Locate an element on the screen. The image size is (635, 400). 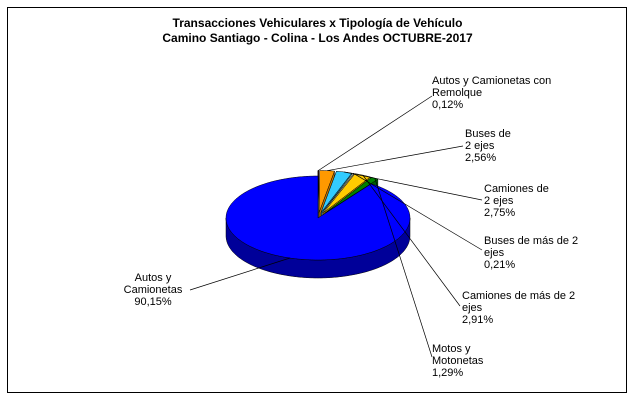
category-label: Autos y Camionetas is located at coordinates (153, 284).